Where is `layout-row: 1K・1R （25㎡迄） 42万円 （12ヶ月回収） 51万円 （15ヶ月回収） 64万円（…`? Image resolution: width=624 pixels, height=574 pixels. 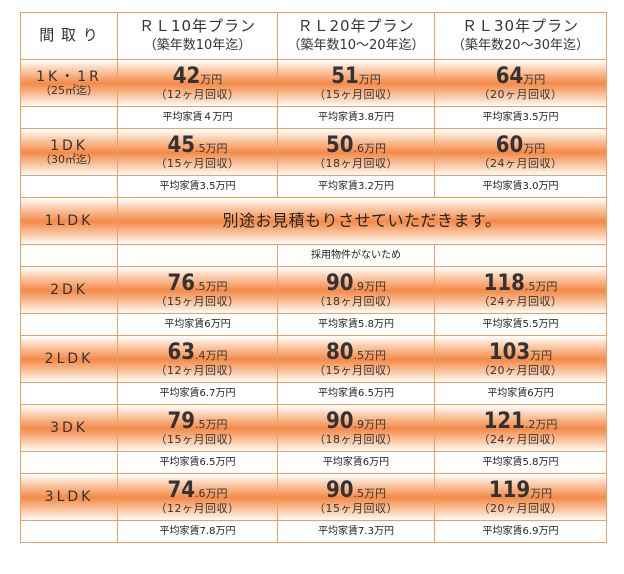 layout-row: 1K・1R （25㎡迄） 42万円 （12ヶ月回収） 51万円 （15ヶ月回収） 64万円（… is located at coordinates (313, 83).